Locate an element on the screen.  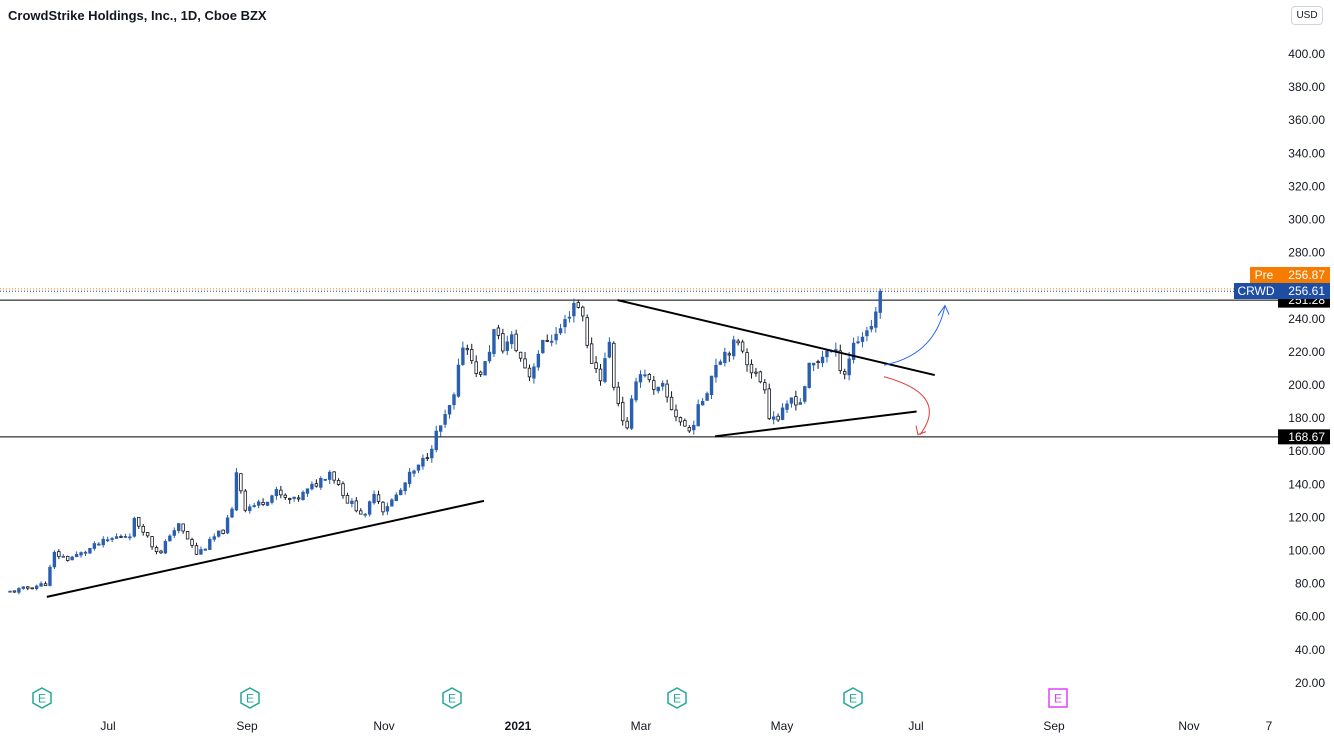
price-tag-value: 256.87 is located at coordinates (1306, 275).